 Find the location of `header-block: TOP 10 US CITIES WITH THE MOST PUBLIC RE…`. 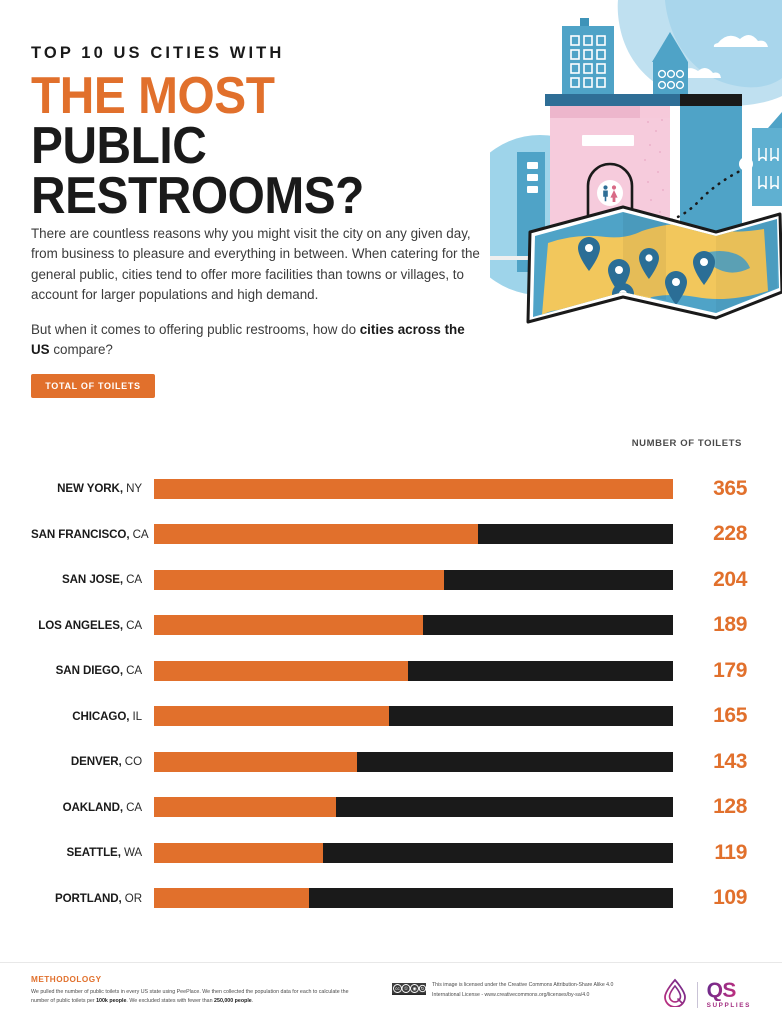

header-block: TOP 10 US CITIES WITH THE MOST PUBLIC RE… is located at coordinates (261, 133).